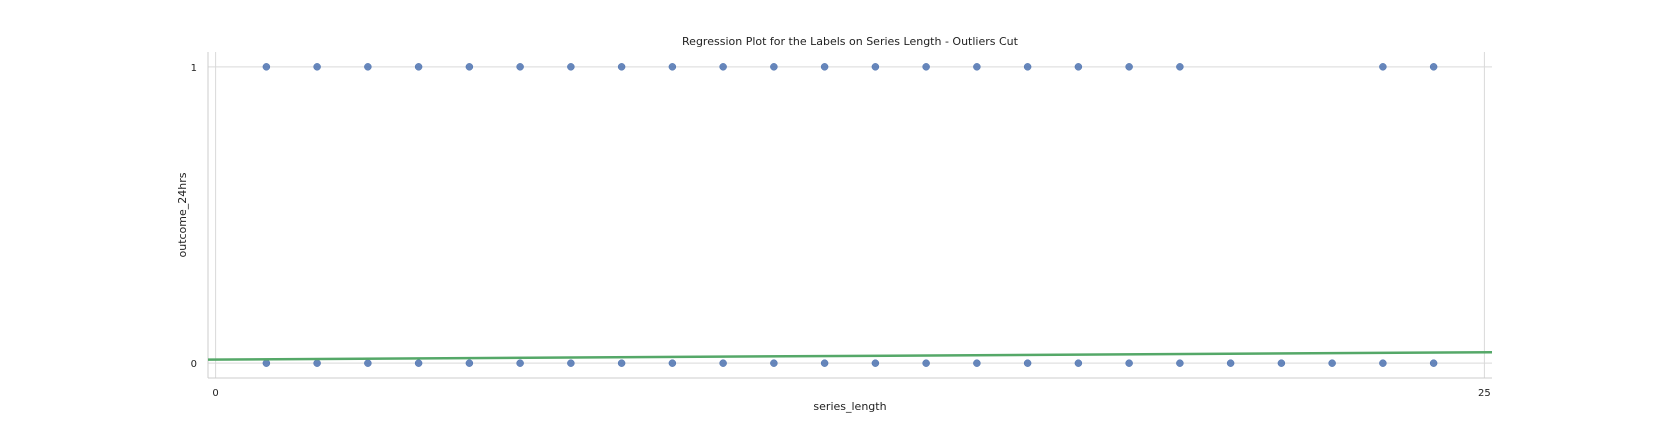 The width and height of the screenshot is (1656, 432). I want to click on regression-line, so click(850, 355).